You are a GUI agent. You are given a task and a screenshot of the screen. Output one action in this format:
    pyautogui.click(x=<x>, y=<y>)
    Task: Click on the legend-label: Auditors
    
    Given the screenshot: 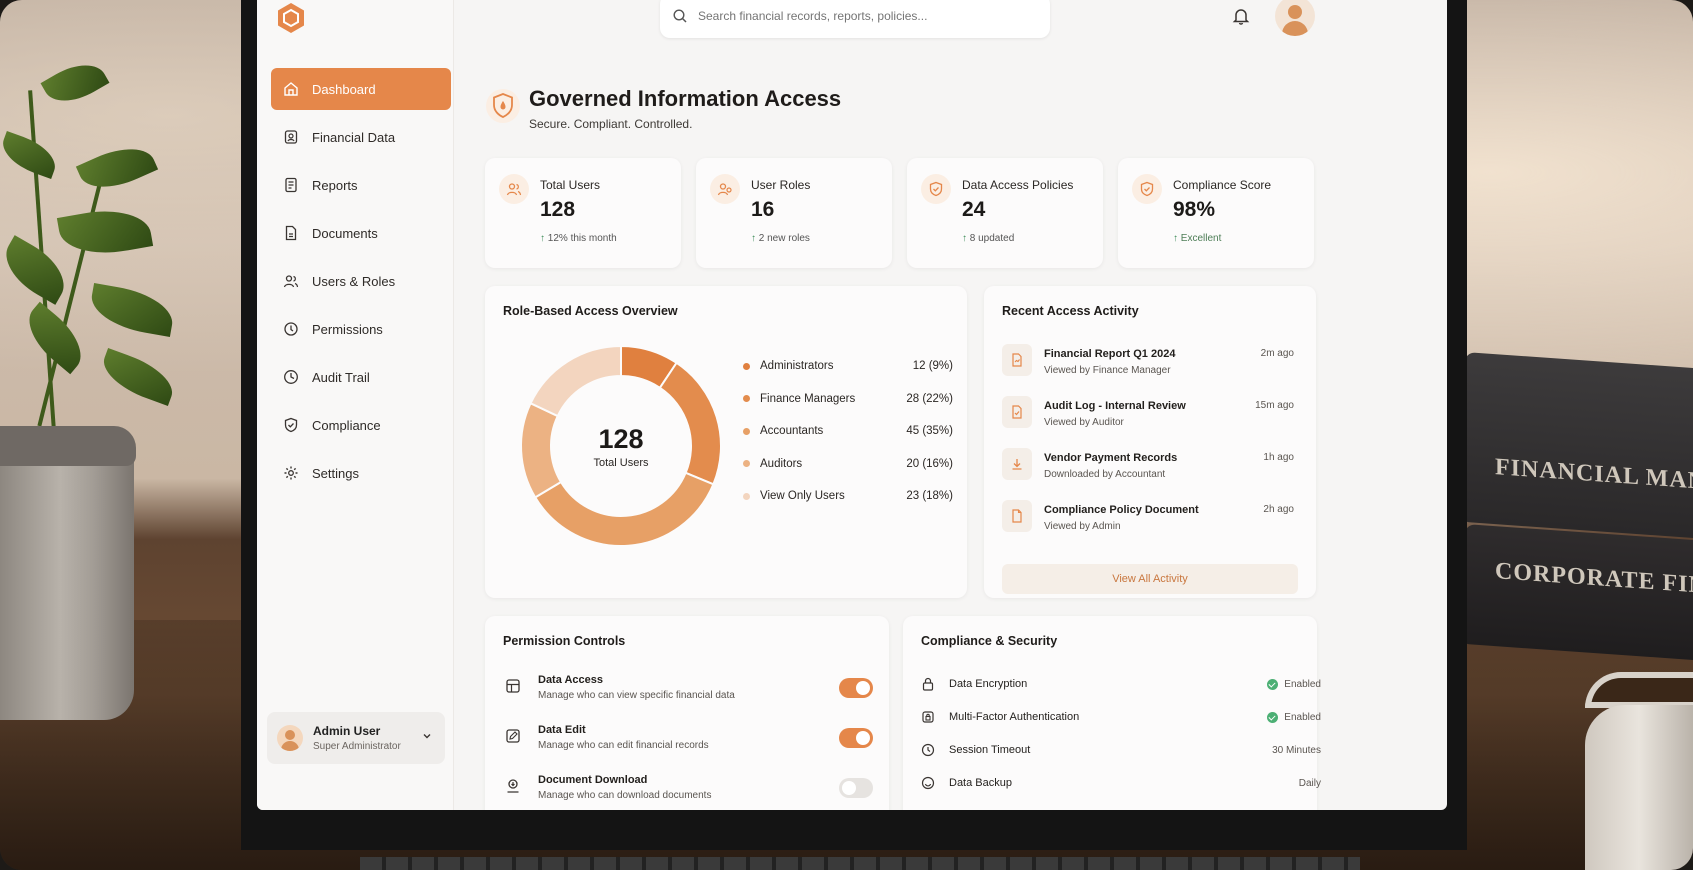 What is the action you would take?
    pyautogui.click(x=781, y=463)
    